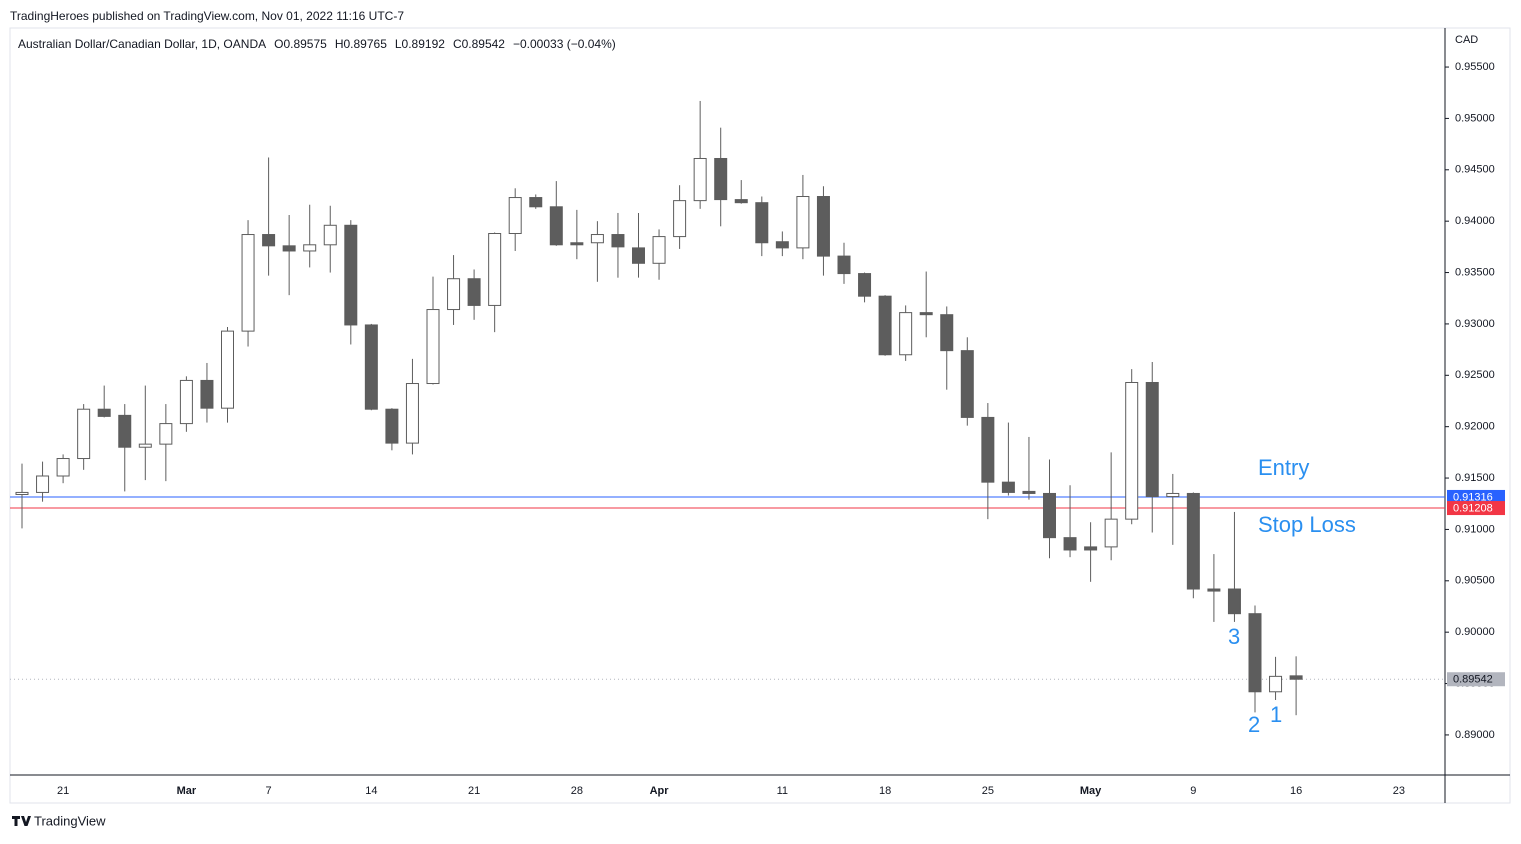 This screenshot has width=1521, height=844. What do you see at coordinates (1475, 427) in the screenshot?
I see `y-tick-label: 0.92000` at bounding box center [1475, 427].